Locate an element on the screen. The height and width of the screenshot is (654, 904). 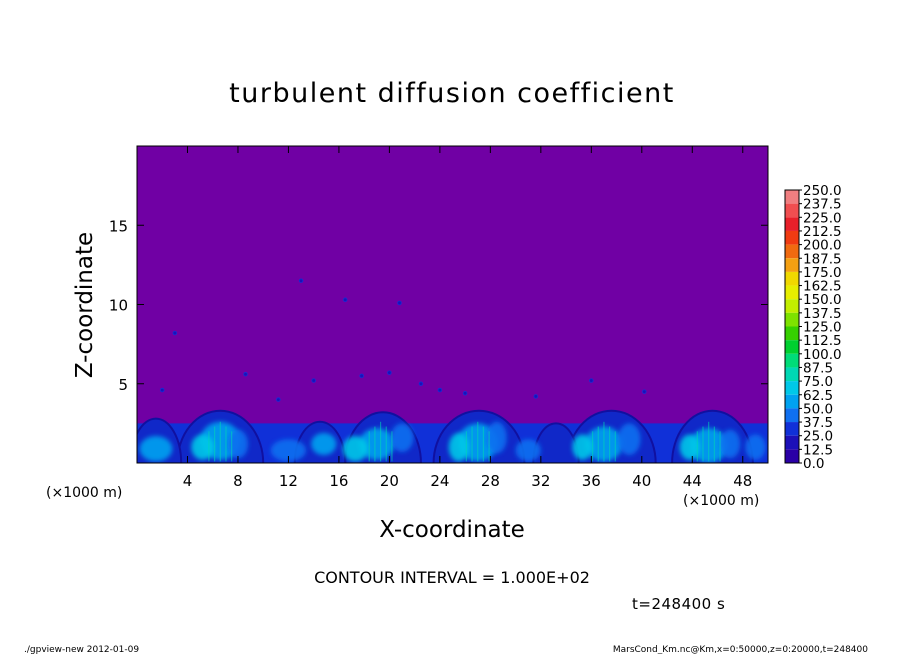
x-axis-label: X-coordinate is located at coordinates (452, 530).